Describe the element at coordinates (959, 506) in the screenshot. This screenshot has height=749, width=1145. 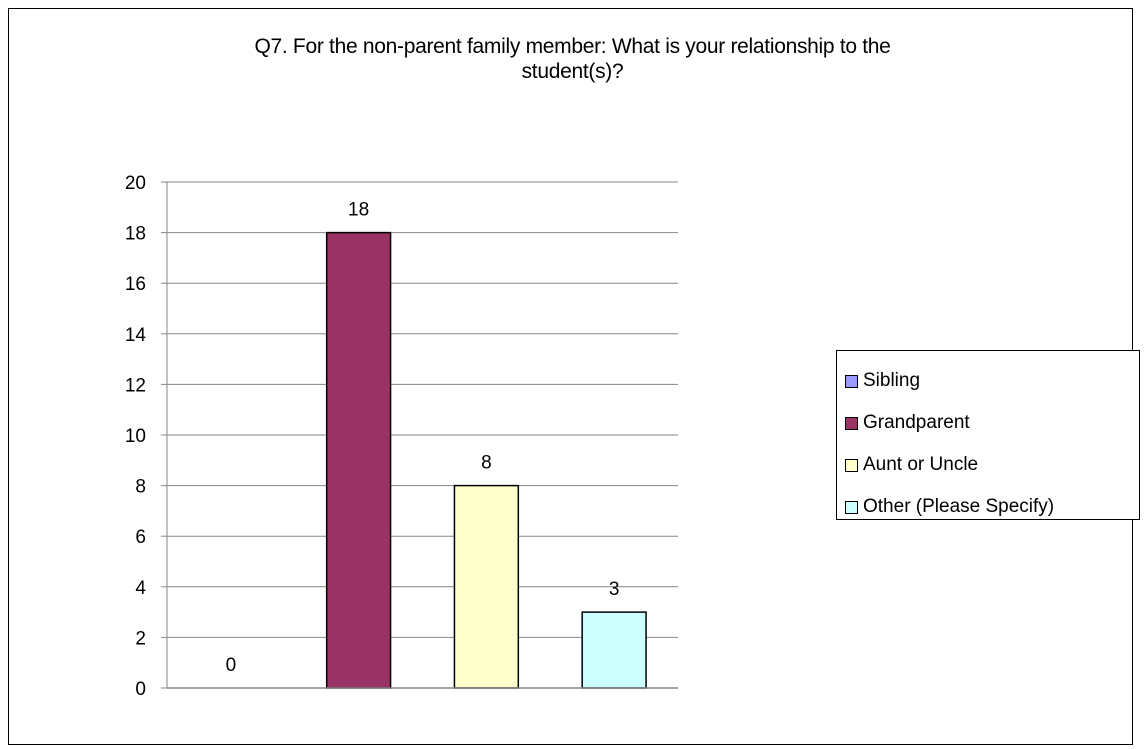
I see `legend-label-other: Other (Please Specify)` at that location.